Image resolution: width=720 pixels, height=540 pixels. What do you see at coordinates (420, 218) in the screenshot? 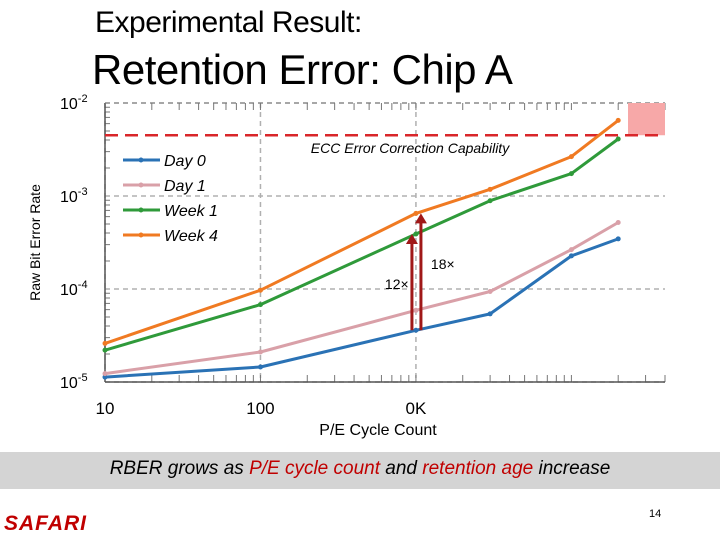
I see `arrow-18x-head` at bounding box center [420, 218].